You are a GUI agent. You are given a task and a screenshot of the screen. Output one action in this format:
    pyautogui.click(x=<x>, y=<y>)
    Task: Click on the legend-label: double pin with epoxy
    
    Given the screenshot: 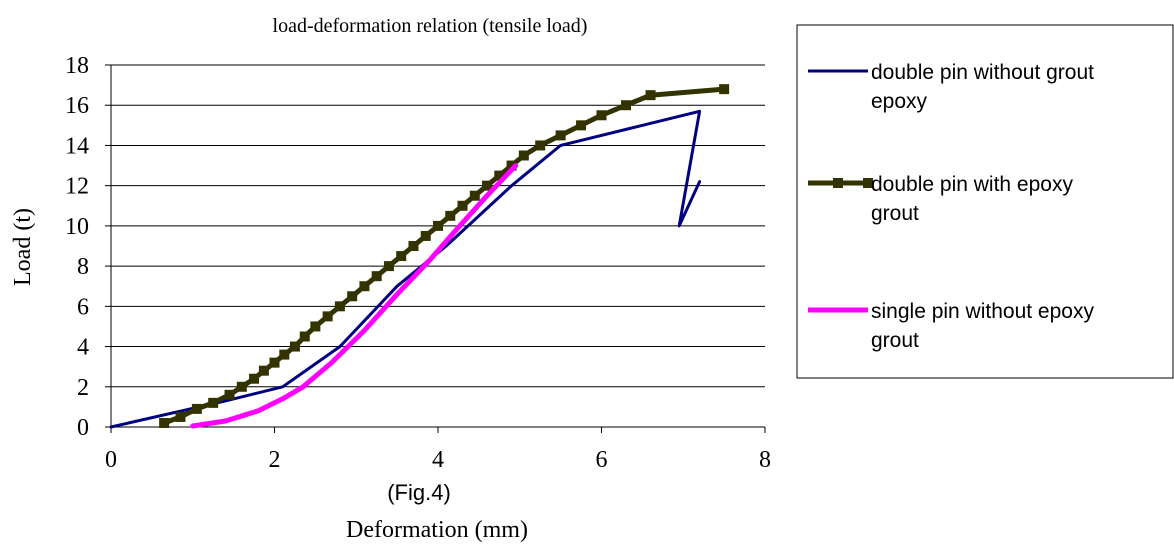 What is the action you would take?
    pyautogui.click(x=972, y=184)
    